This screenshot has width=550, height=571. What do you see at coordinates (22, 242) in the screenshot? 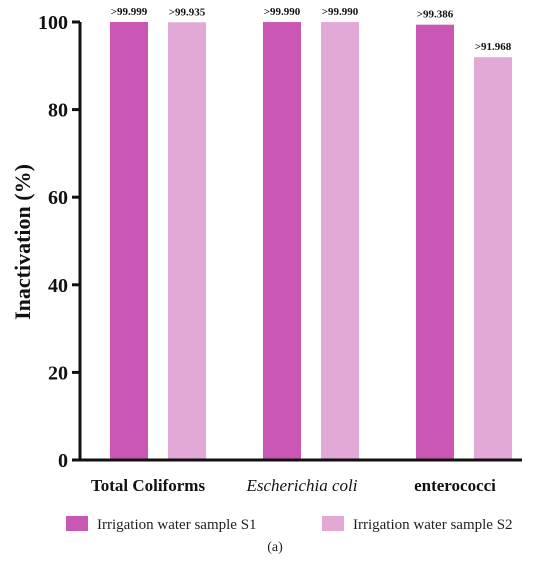
I see `y-axis-title: Inactivation (%)` at bounding box center [22, 242].